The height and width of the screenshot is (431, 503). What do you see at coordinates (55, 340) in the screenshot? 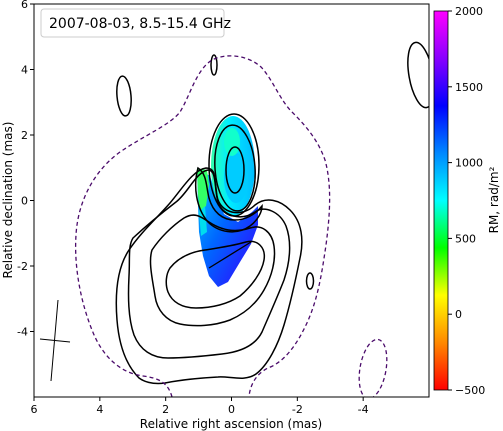
I see `beam-cross` at bounding box center [55, 340].